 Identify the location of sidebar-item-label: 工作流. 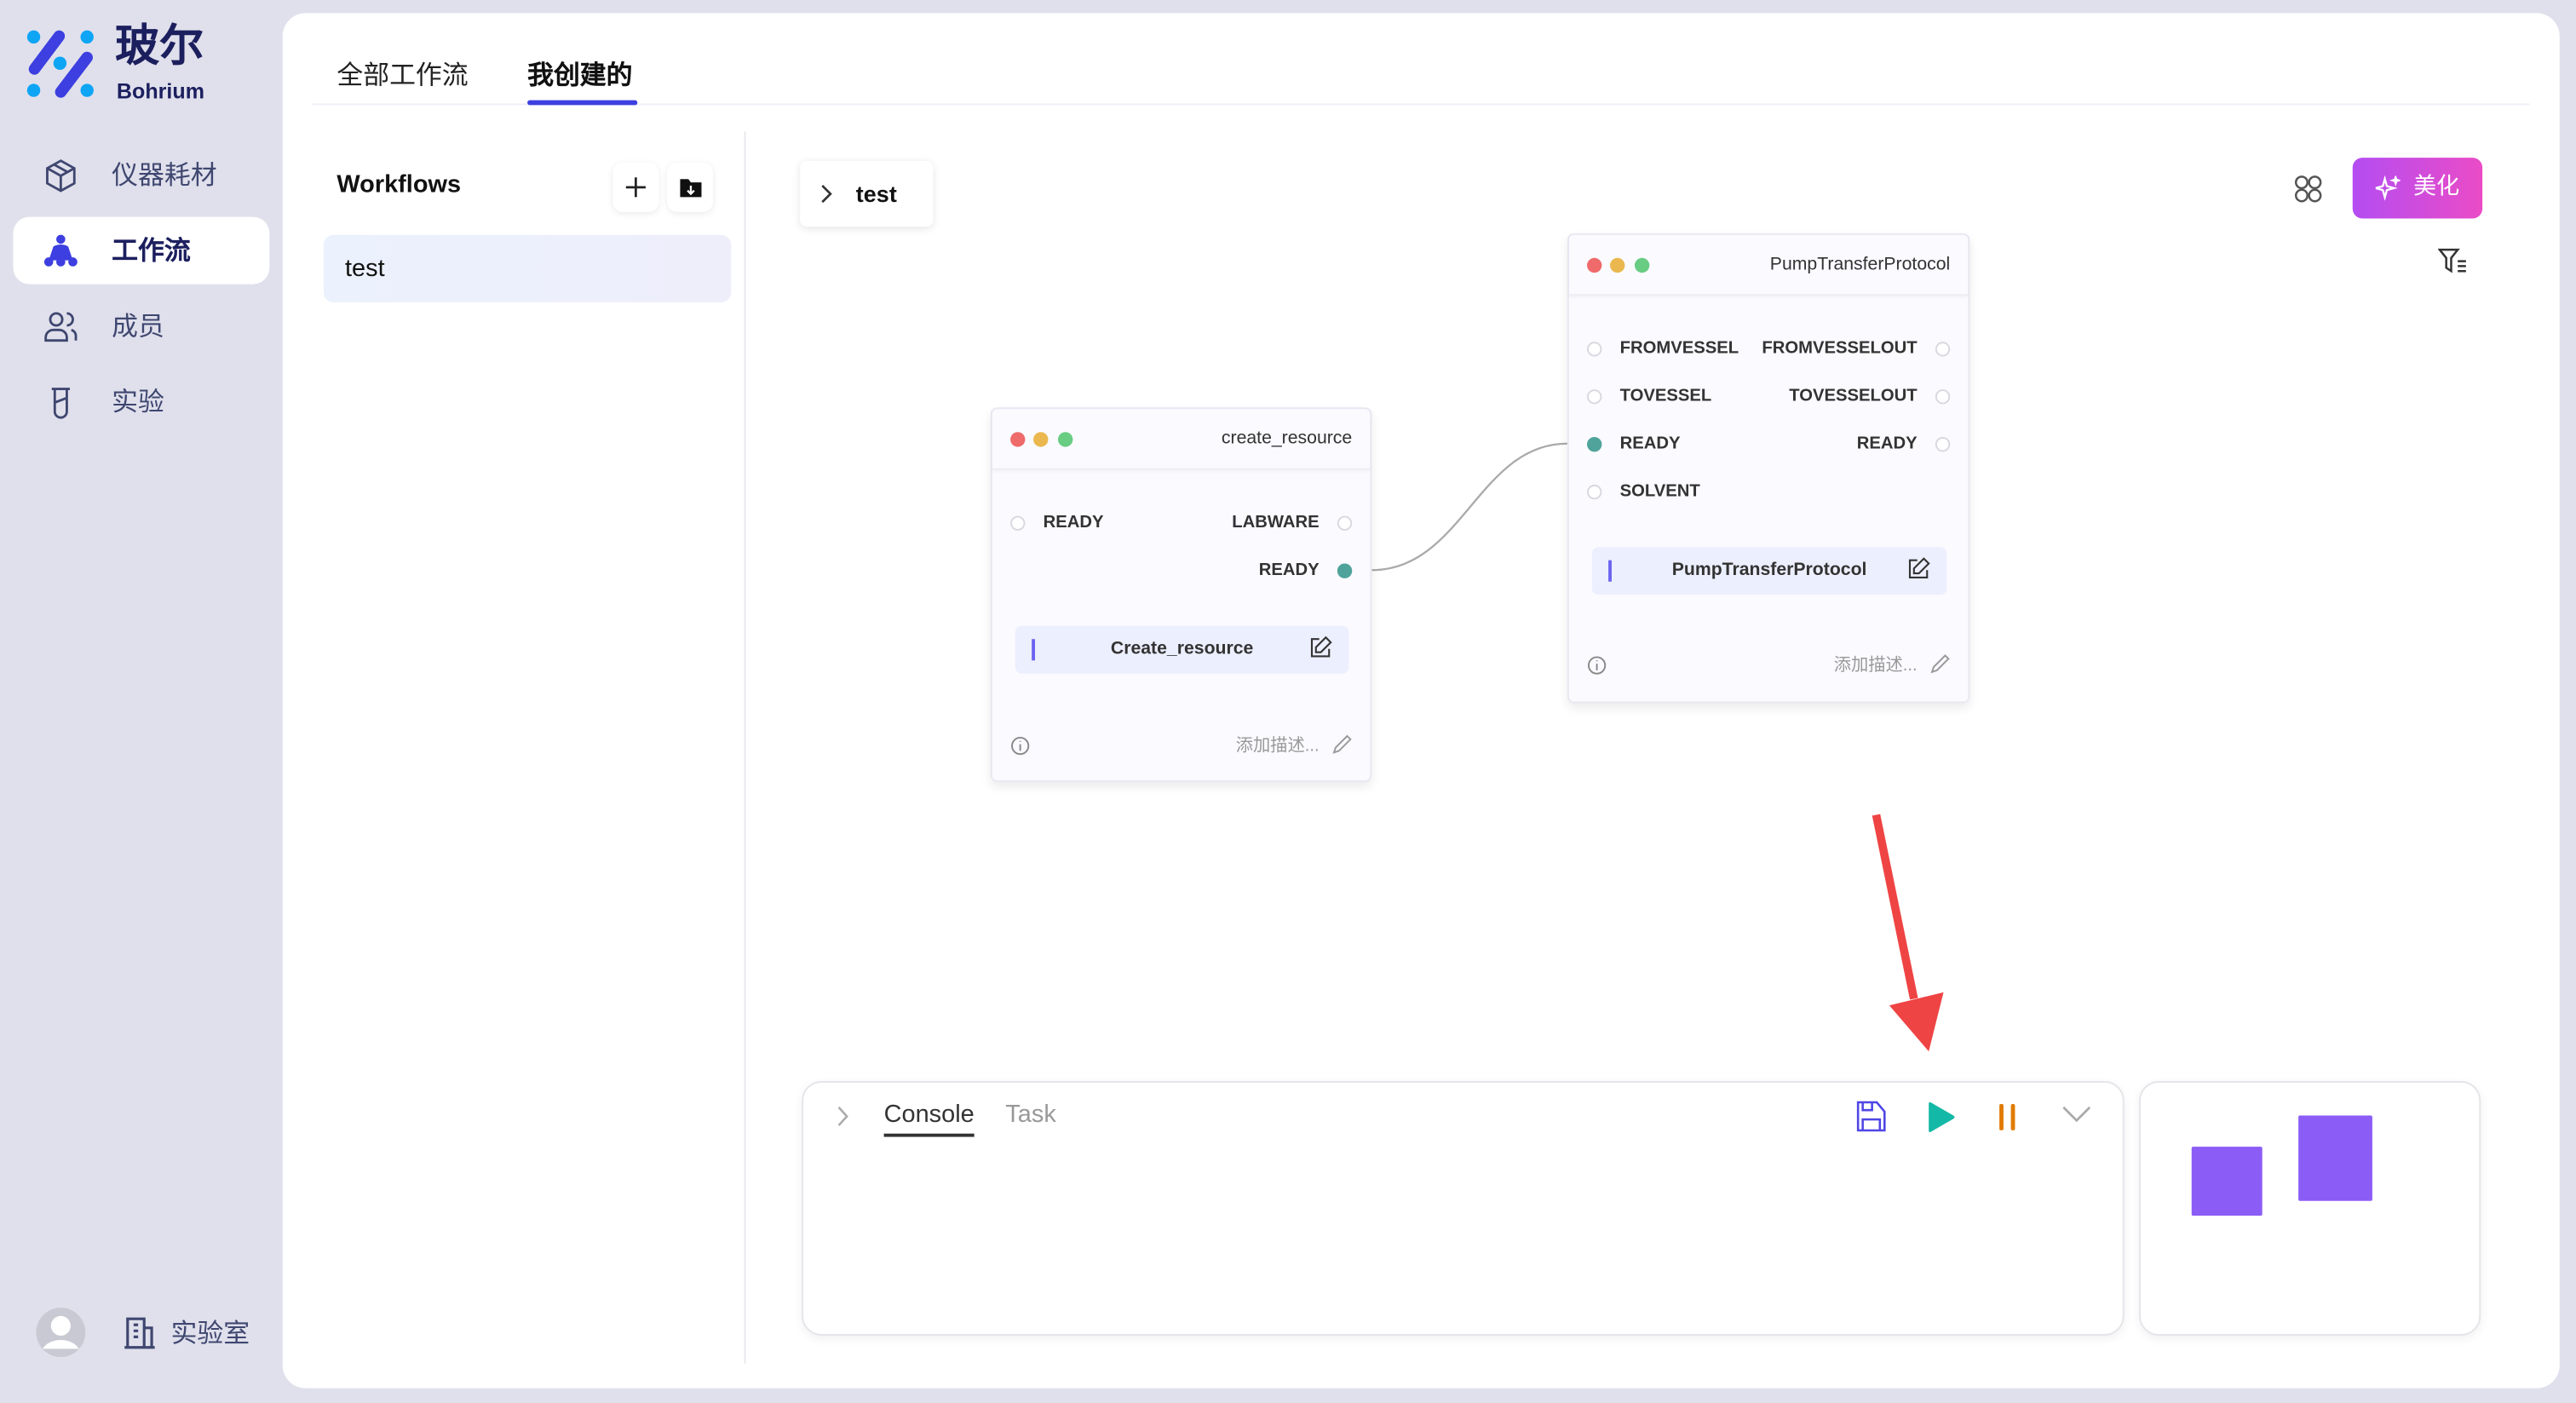
(151, 250).